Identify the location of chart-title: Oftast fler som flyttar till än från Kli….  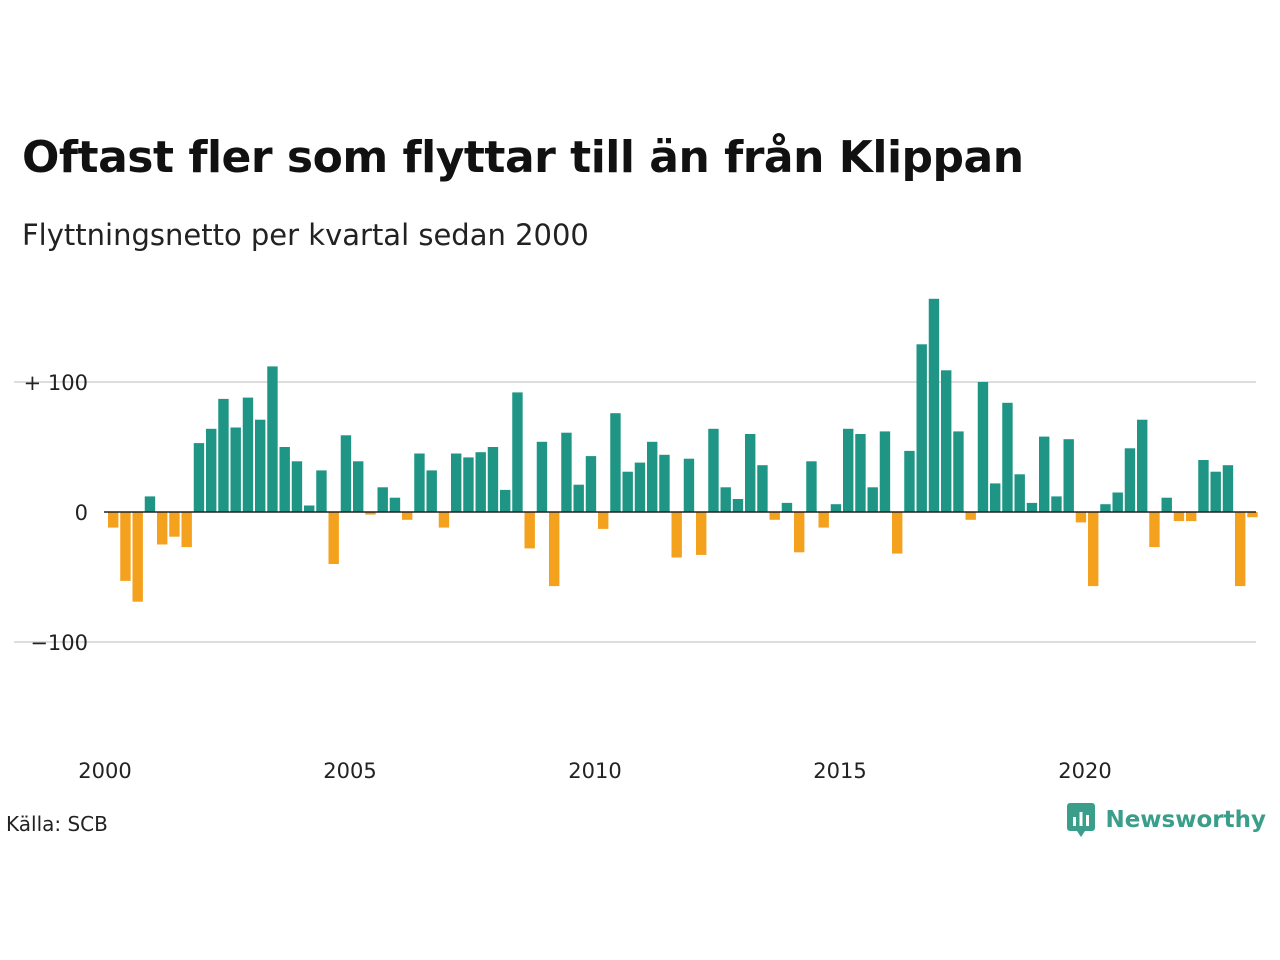
(523, 157).